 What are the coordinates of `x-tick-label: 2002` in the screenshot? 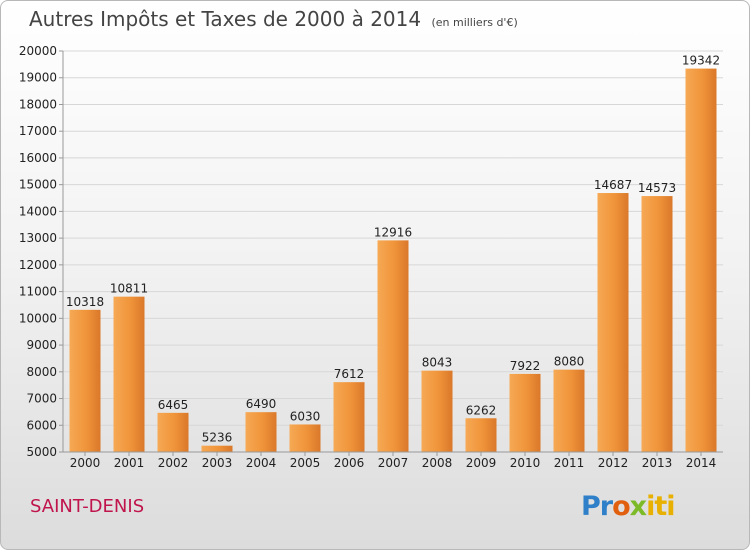 It's located at (173, 463).